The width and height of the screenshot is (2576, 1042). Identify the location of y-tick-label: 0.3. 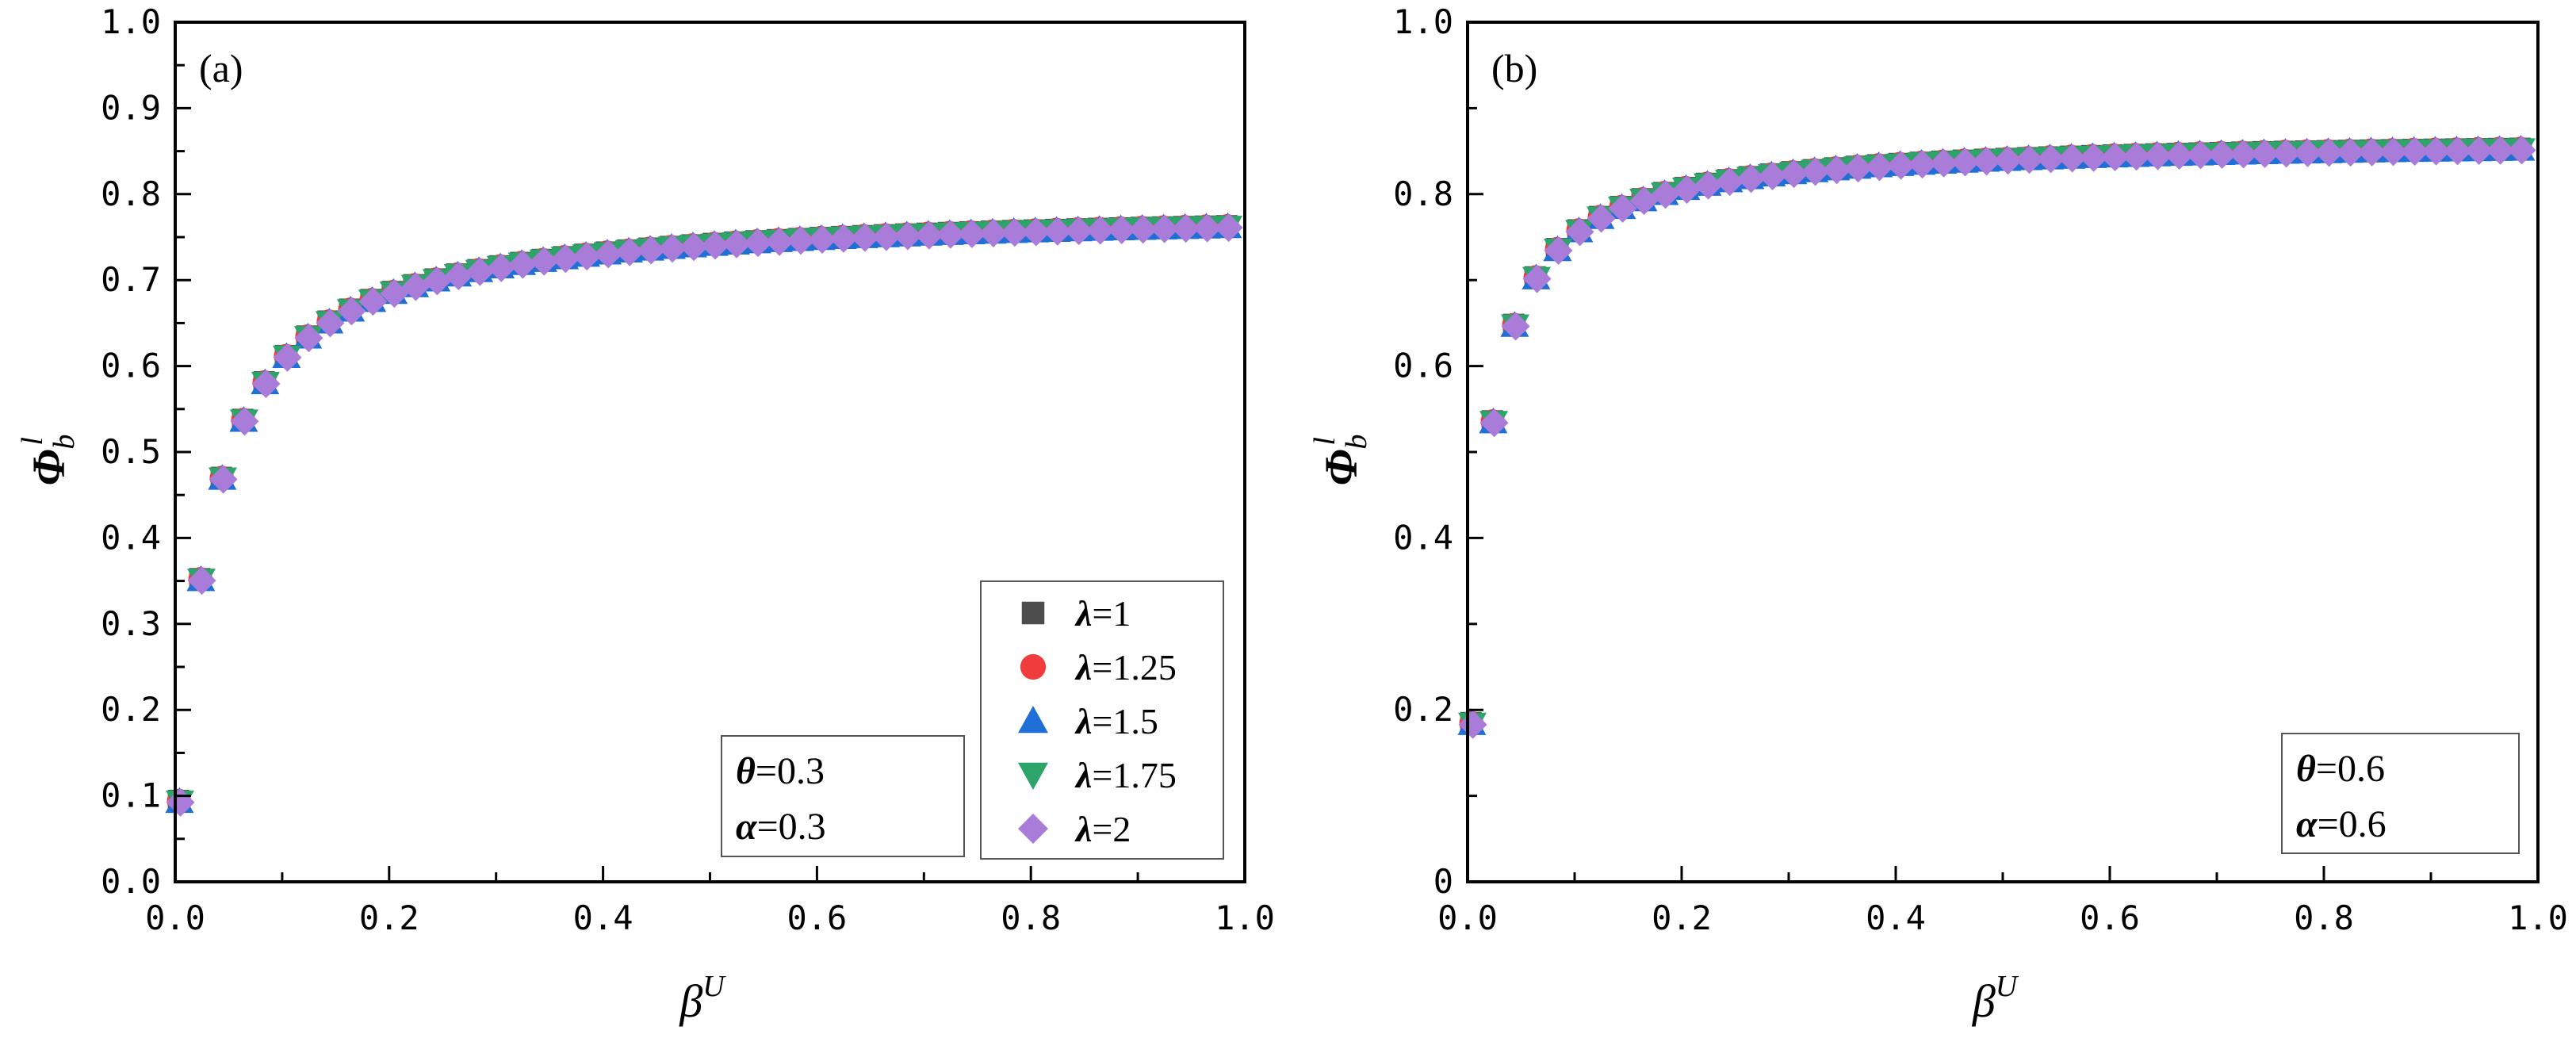
(131, 623).